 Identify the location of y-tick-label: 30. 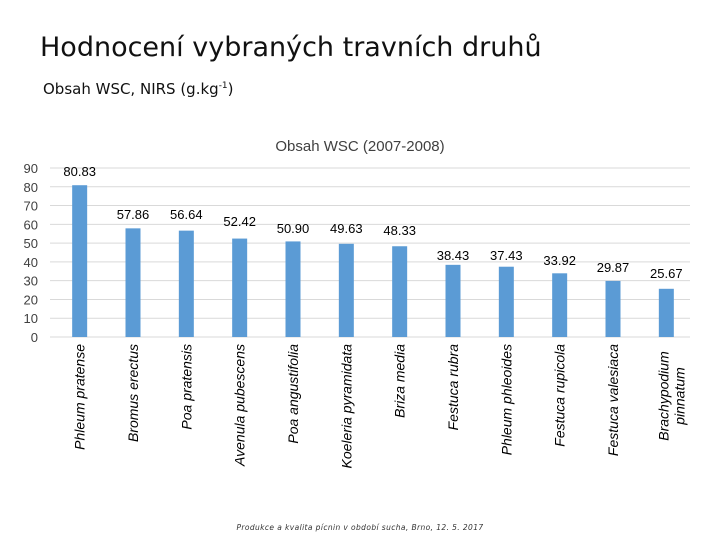
(31, 281).